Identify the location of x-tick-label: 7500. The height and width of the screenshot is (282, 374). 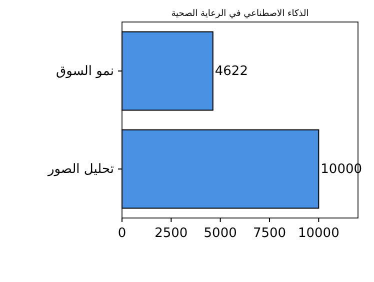
(269, 233).